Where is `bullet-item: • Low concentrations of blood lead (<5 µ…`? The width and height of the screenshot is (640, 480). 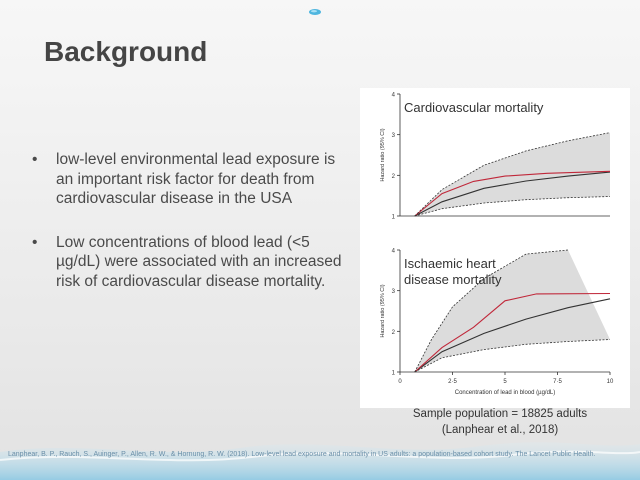
bullet-item: • Low concentrations of blood lead (<5 µ… is located at coordinates (192, 262).